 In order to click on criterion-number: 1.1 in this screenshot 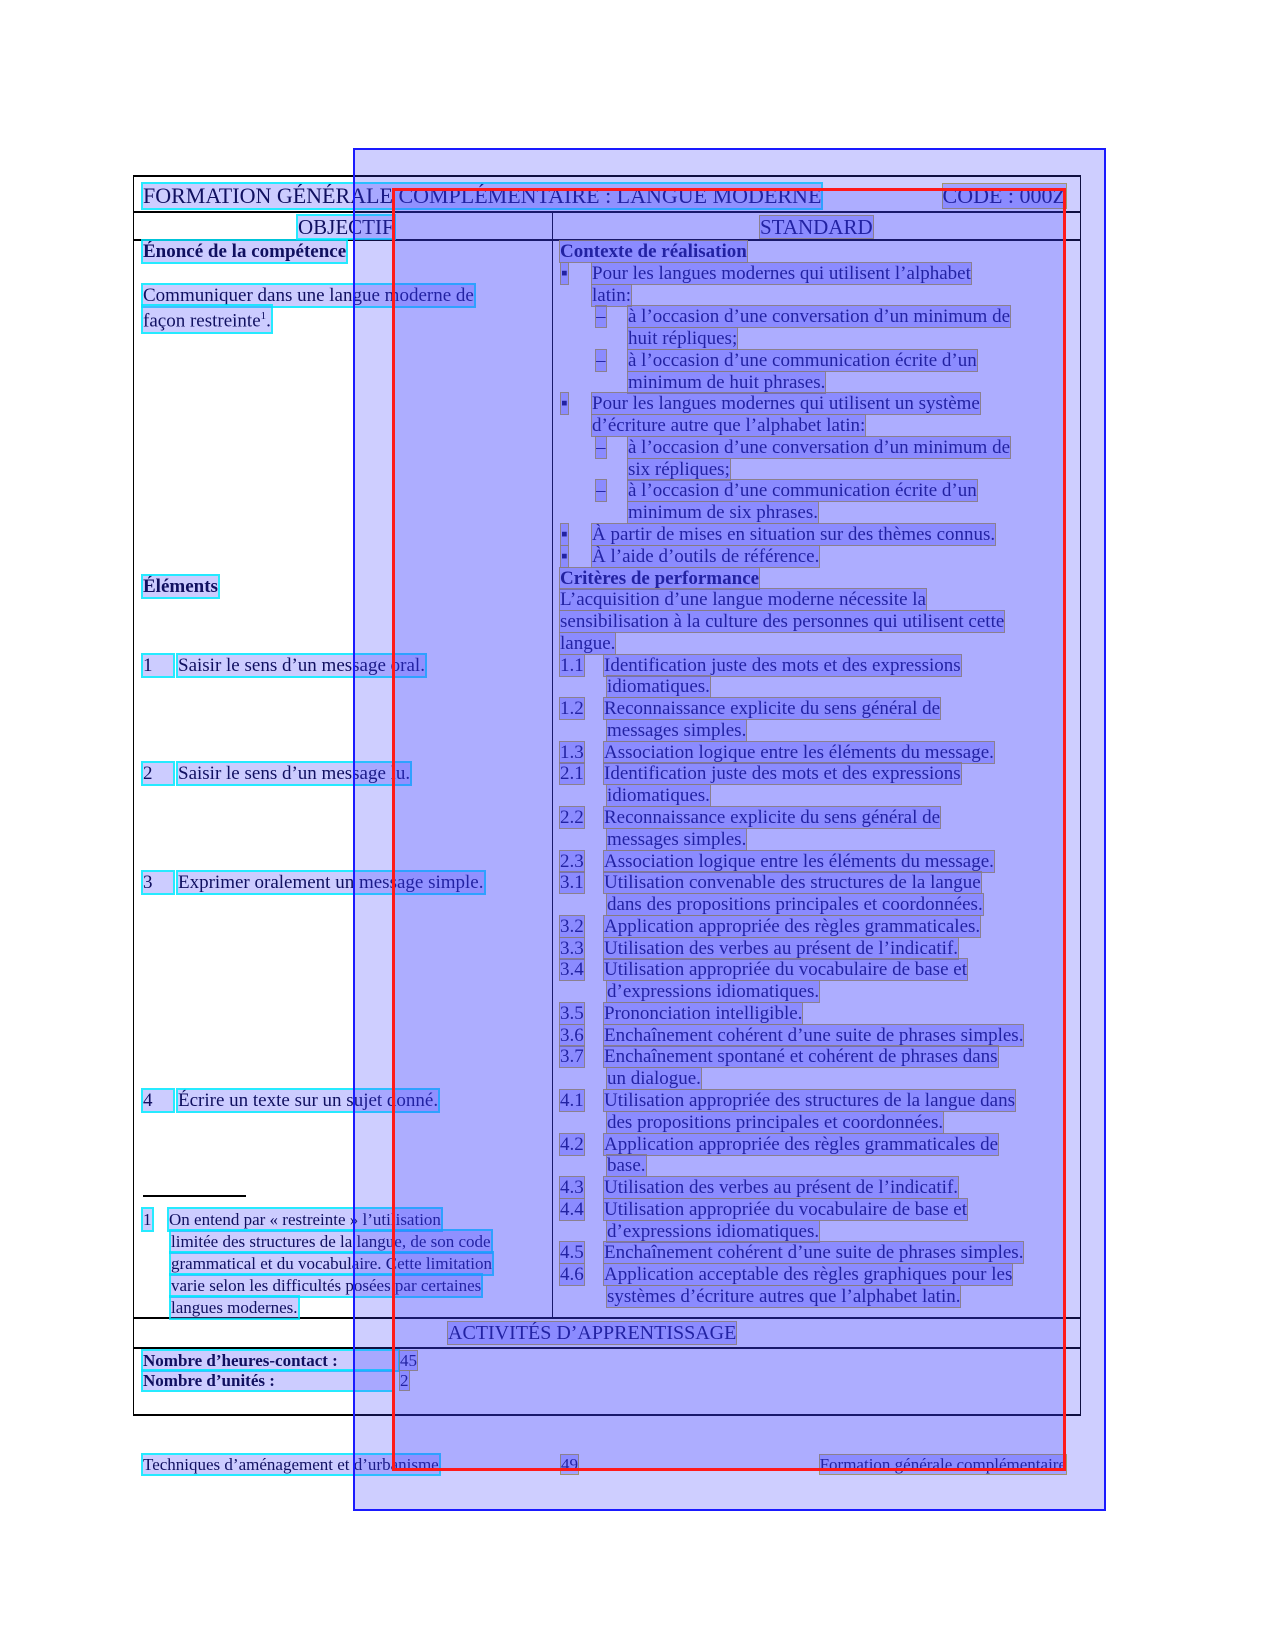, I will do `click(572, 665)`.